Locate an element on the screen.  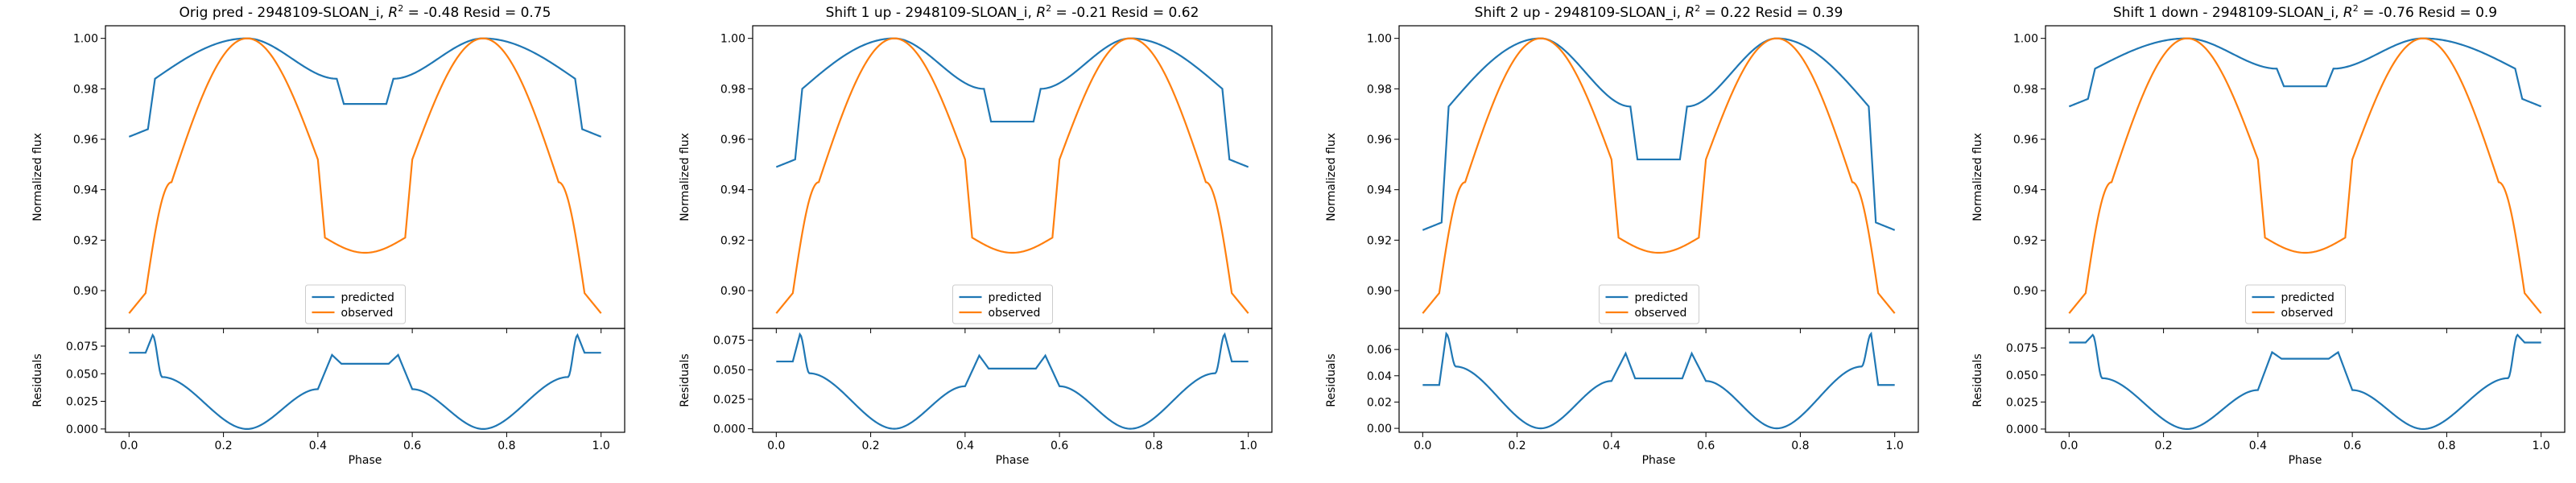
legend: predicted observed is located at coordinates (1649, 304).